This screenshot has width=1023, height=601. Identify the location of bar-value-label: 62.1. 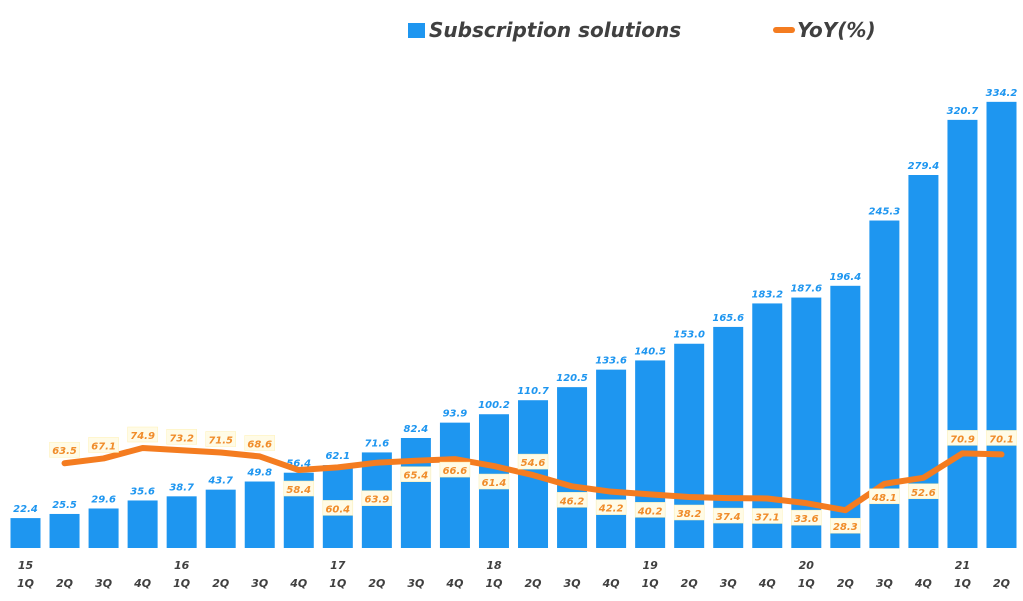
(337, 456).